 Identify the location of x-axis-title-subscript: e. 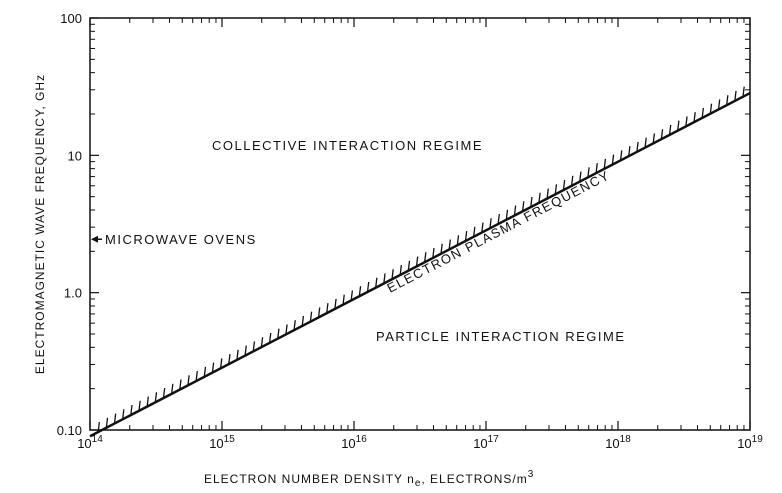
(418, 483).